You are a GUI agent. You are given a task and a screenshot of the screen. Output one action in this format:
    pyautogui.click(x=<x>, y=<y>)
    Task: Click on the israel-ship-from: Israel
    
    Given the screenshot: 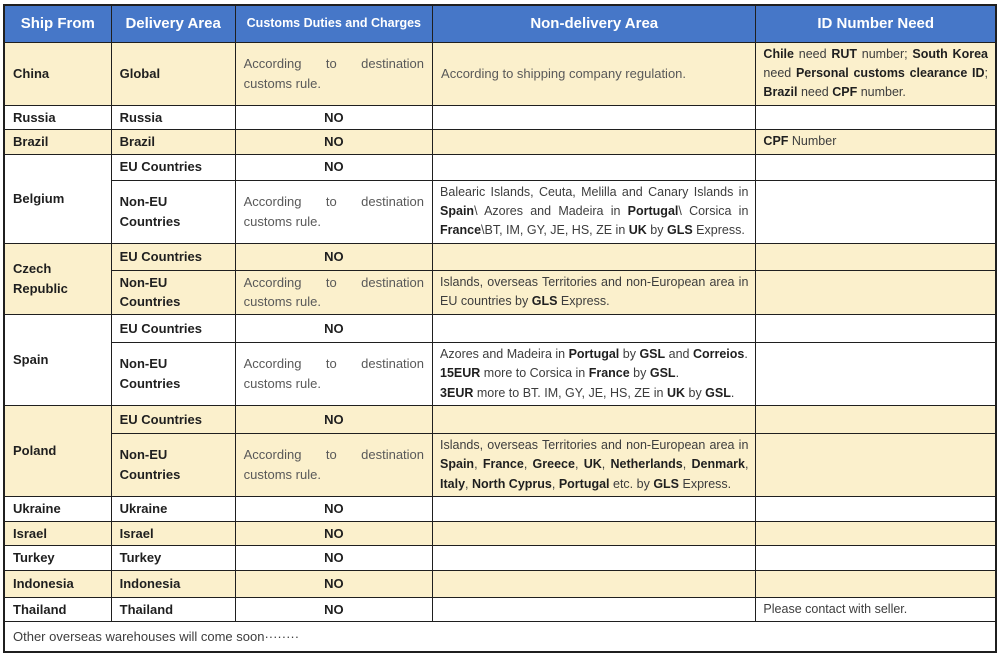 What is the action you would take?
    pyautogui.click(x=57, y=533)
    